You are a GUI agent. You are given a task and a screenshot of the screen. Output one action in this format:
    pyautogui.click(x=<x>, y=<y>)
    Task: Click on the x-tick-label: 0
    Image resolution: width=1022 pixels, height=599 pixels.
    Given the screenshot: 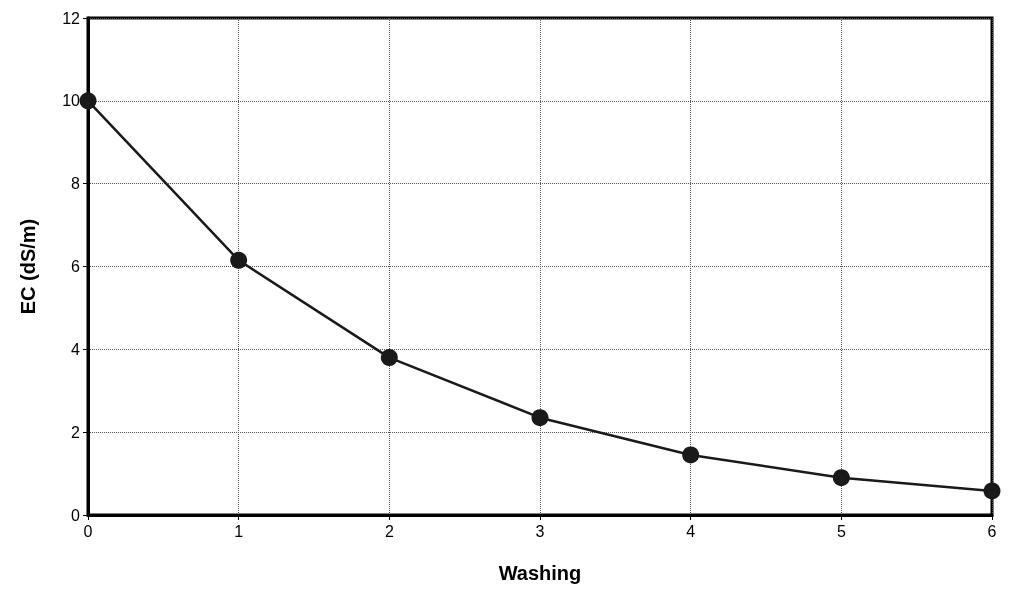 What is the action you would take?
    pyautogui.click(x=88, y=531)
    